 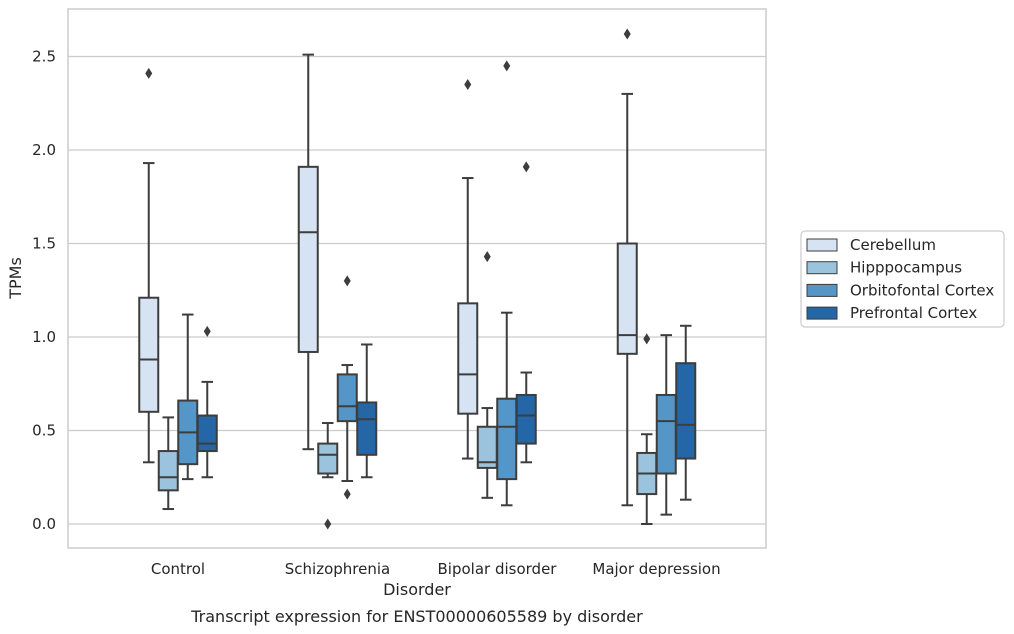 I want to click on y-tick-label: 0.5, so click(x=44, y=431).